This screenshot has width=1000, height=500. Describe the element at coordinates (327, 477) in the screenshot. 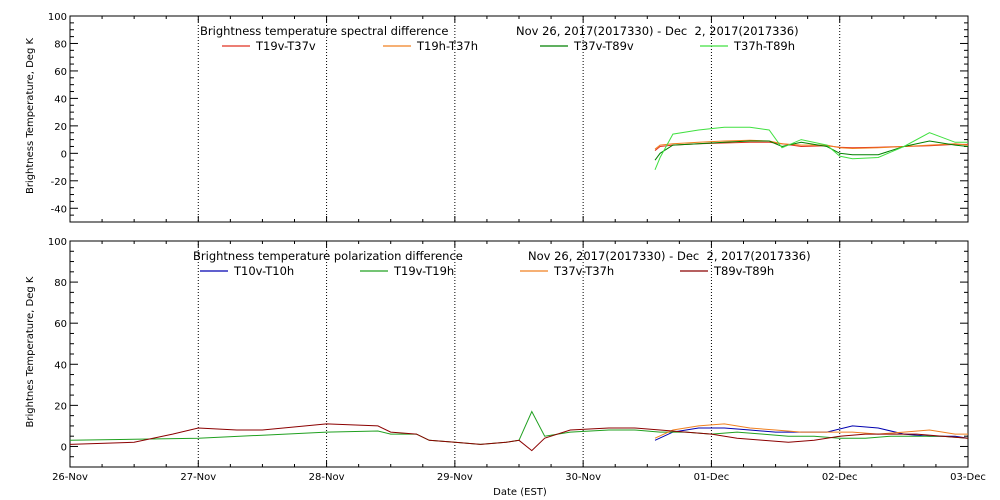

I see `x-tick-label: 28-Nov` at that location.